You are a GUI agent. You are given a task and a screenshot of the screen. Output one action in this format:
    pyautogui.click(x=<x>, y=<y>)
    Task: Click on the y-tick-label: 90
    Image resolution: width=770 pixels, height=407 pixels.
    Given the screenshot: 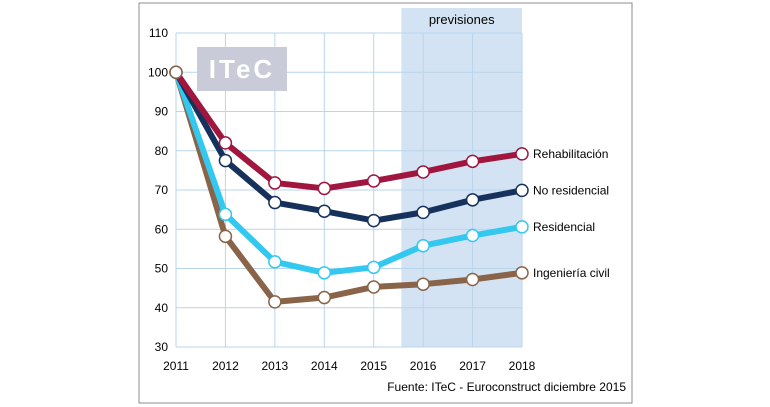 What is the action you would take?
    pyautogui.click(x=162, y=112)
    